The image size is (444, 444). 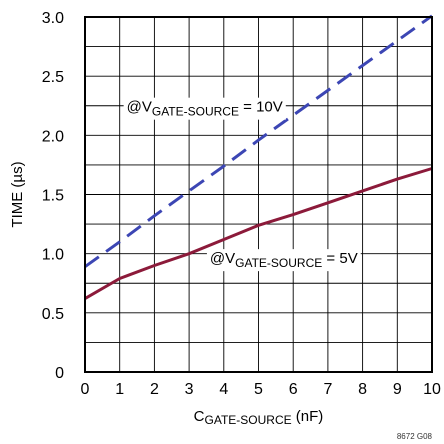 I want to click on x-tick-label: 6, so click(x=293, y=389).